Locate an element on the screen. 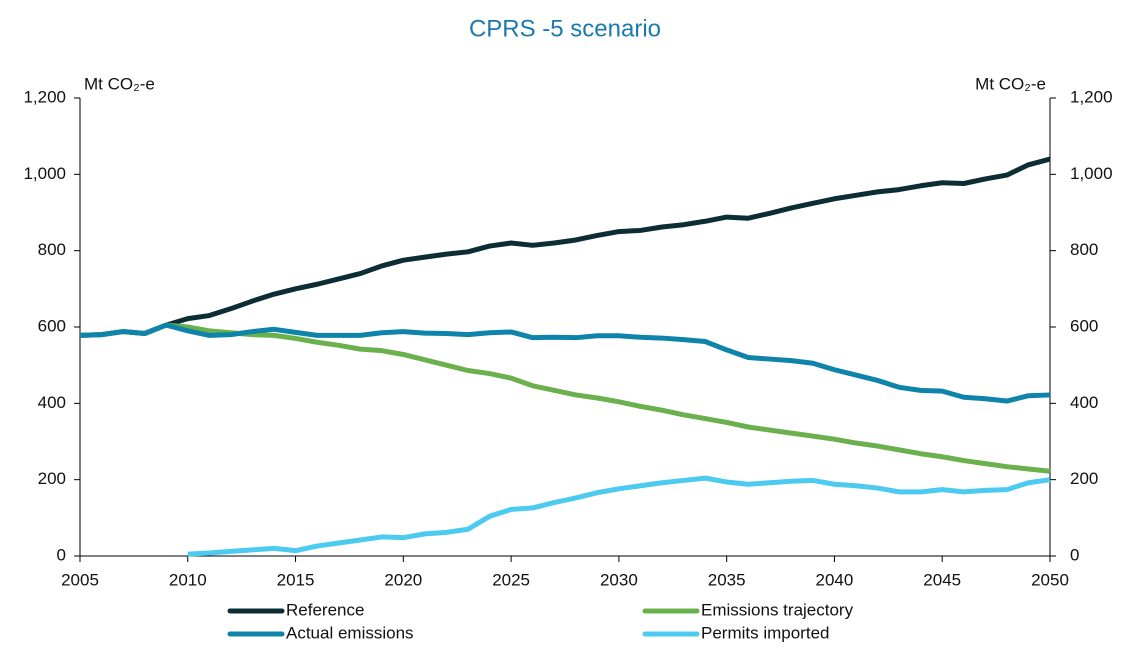 The height and width of the screenshot is (651, 1126). legend-label: Emissions trajectory is located at coordinates (777, 609).